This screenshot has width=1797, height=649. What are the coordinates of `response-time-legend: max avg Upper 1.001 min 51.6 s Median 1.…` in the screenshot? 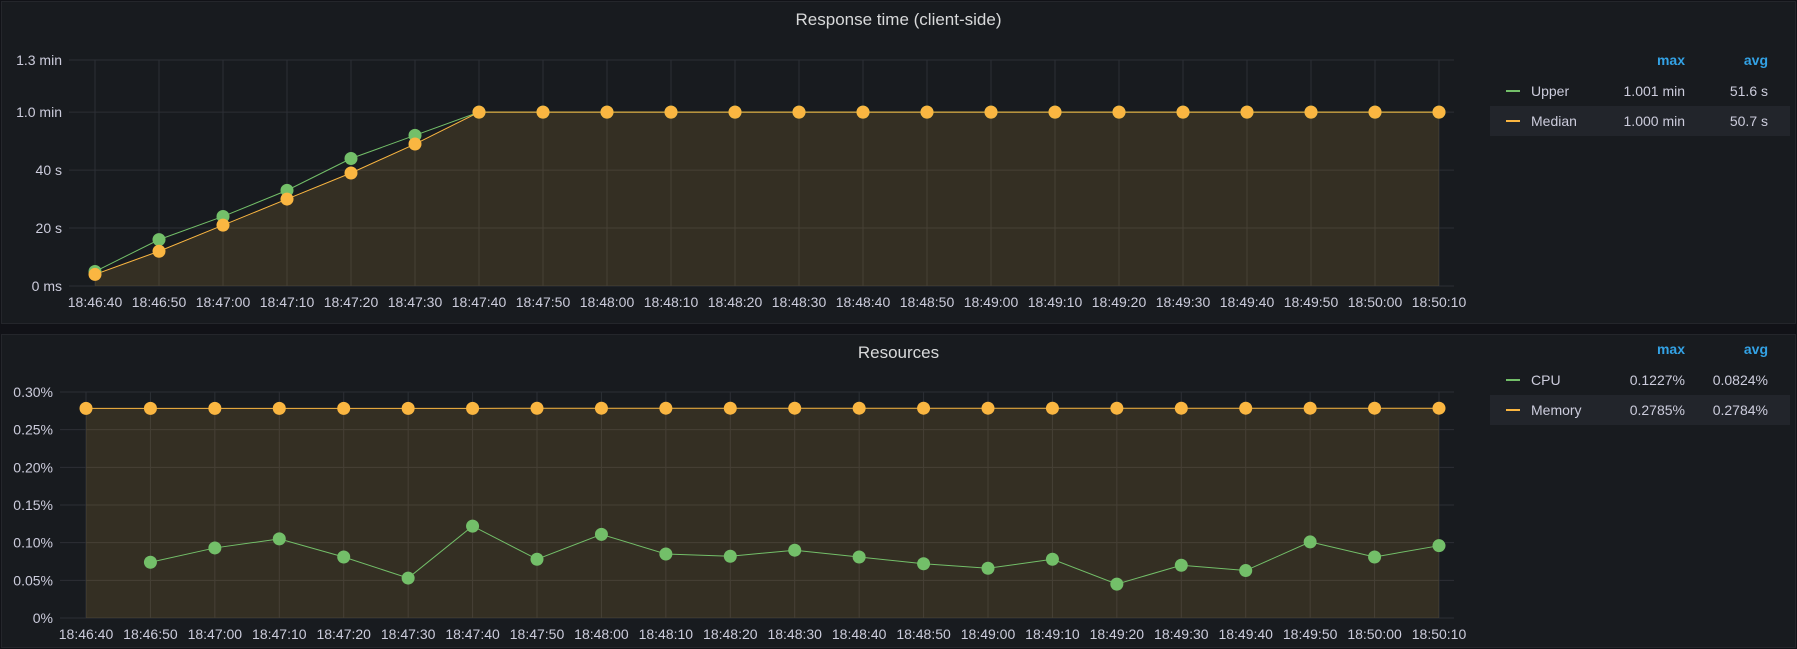 It's located at (1640, 94).